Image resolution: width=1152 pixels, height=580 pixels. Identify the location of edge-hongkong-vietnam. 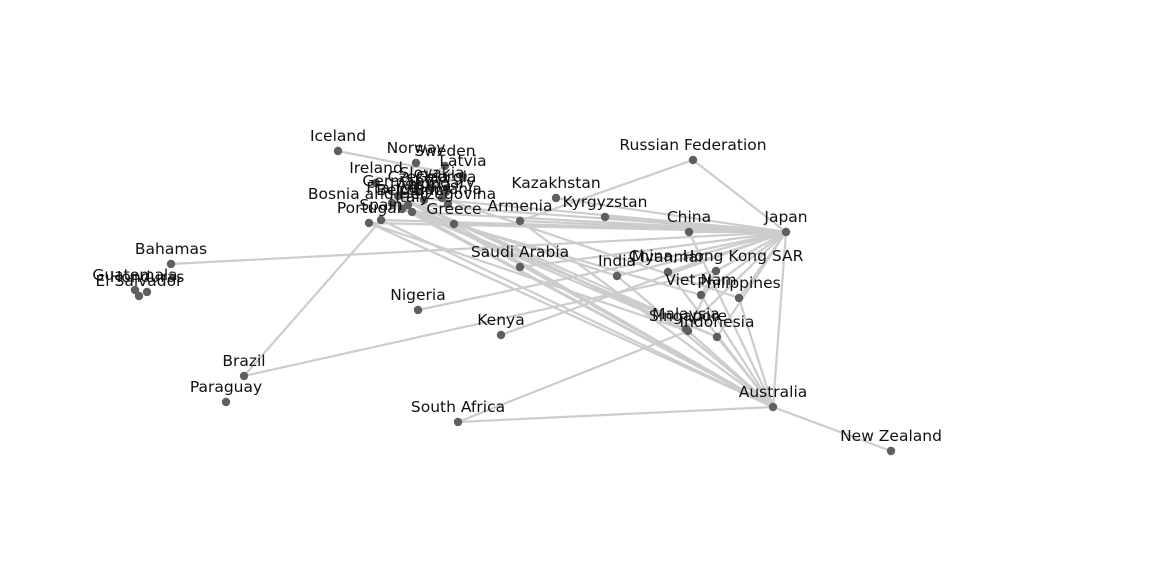
(708, 283).